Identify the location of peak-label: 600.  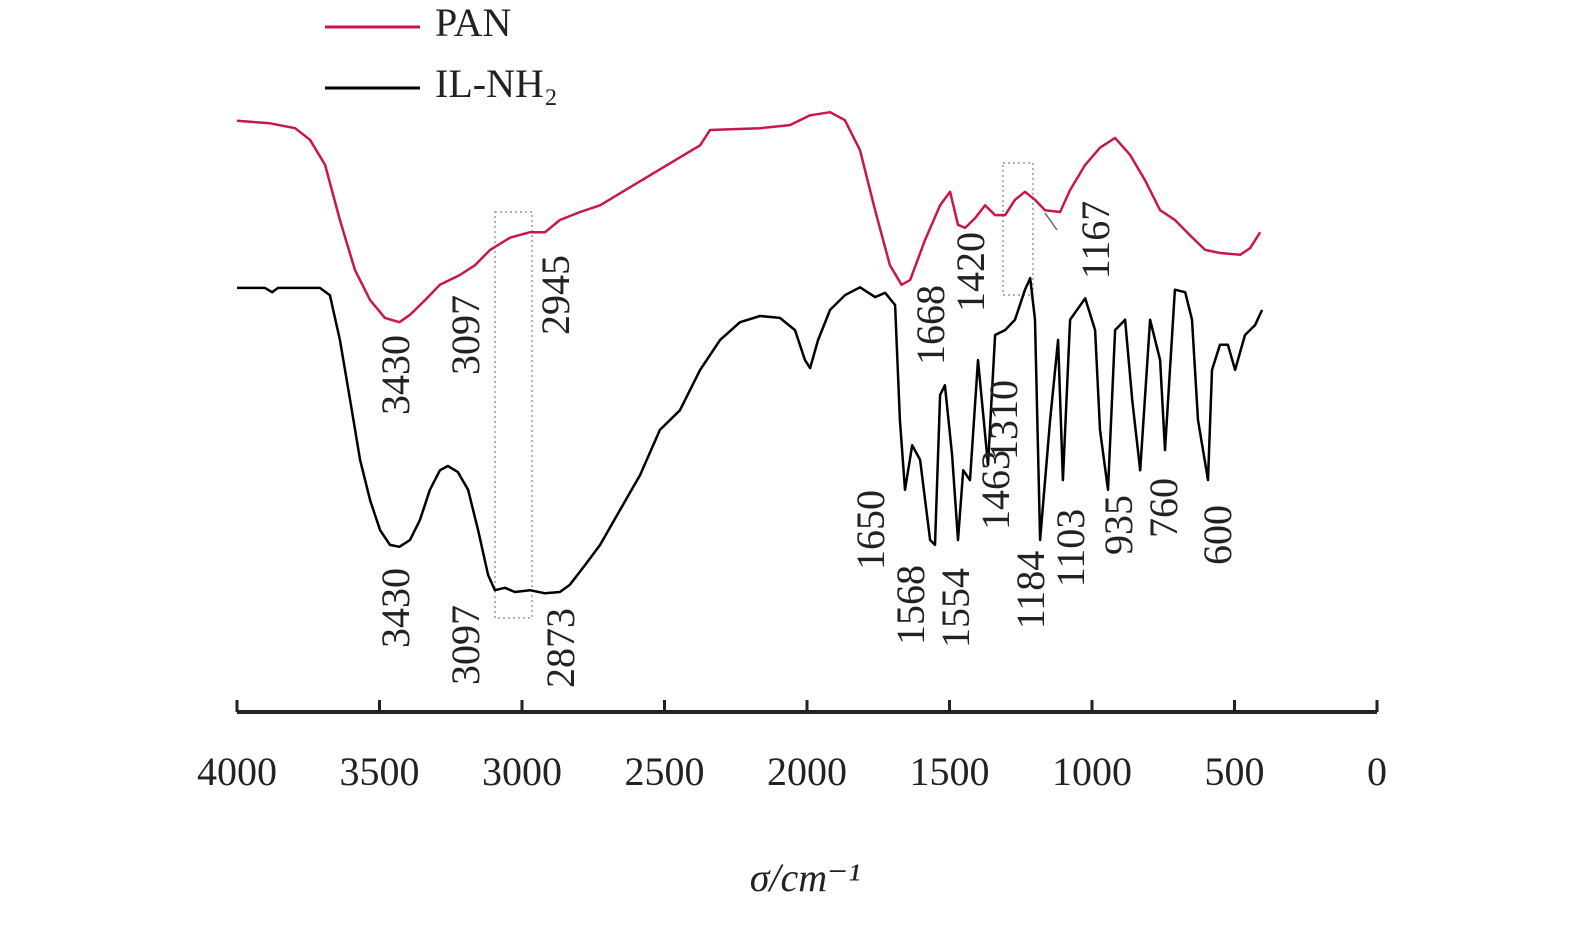
(1217, 535).